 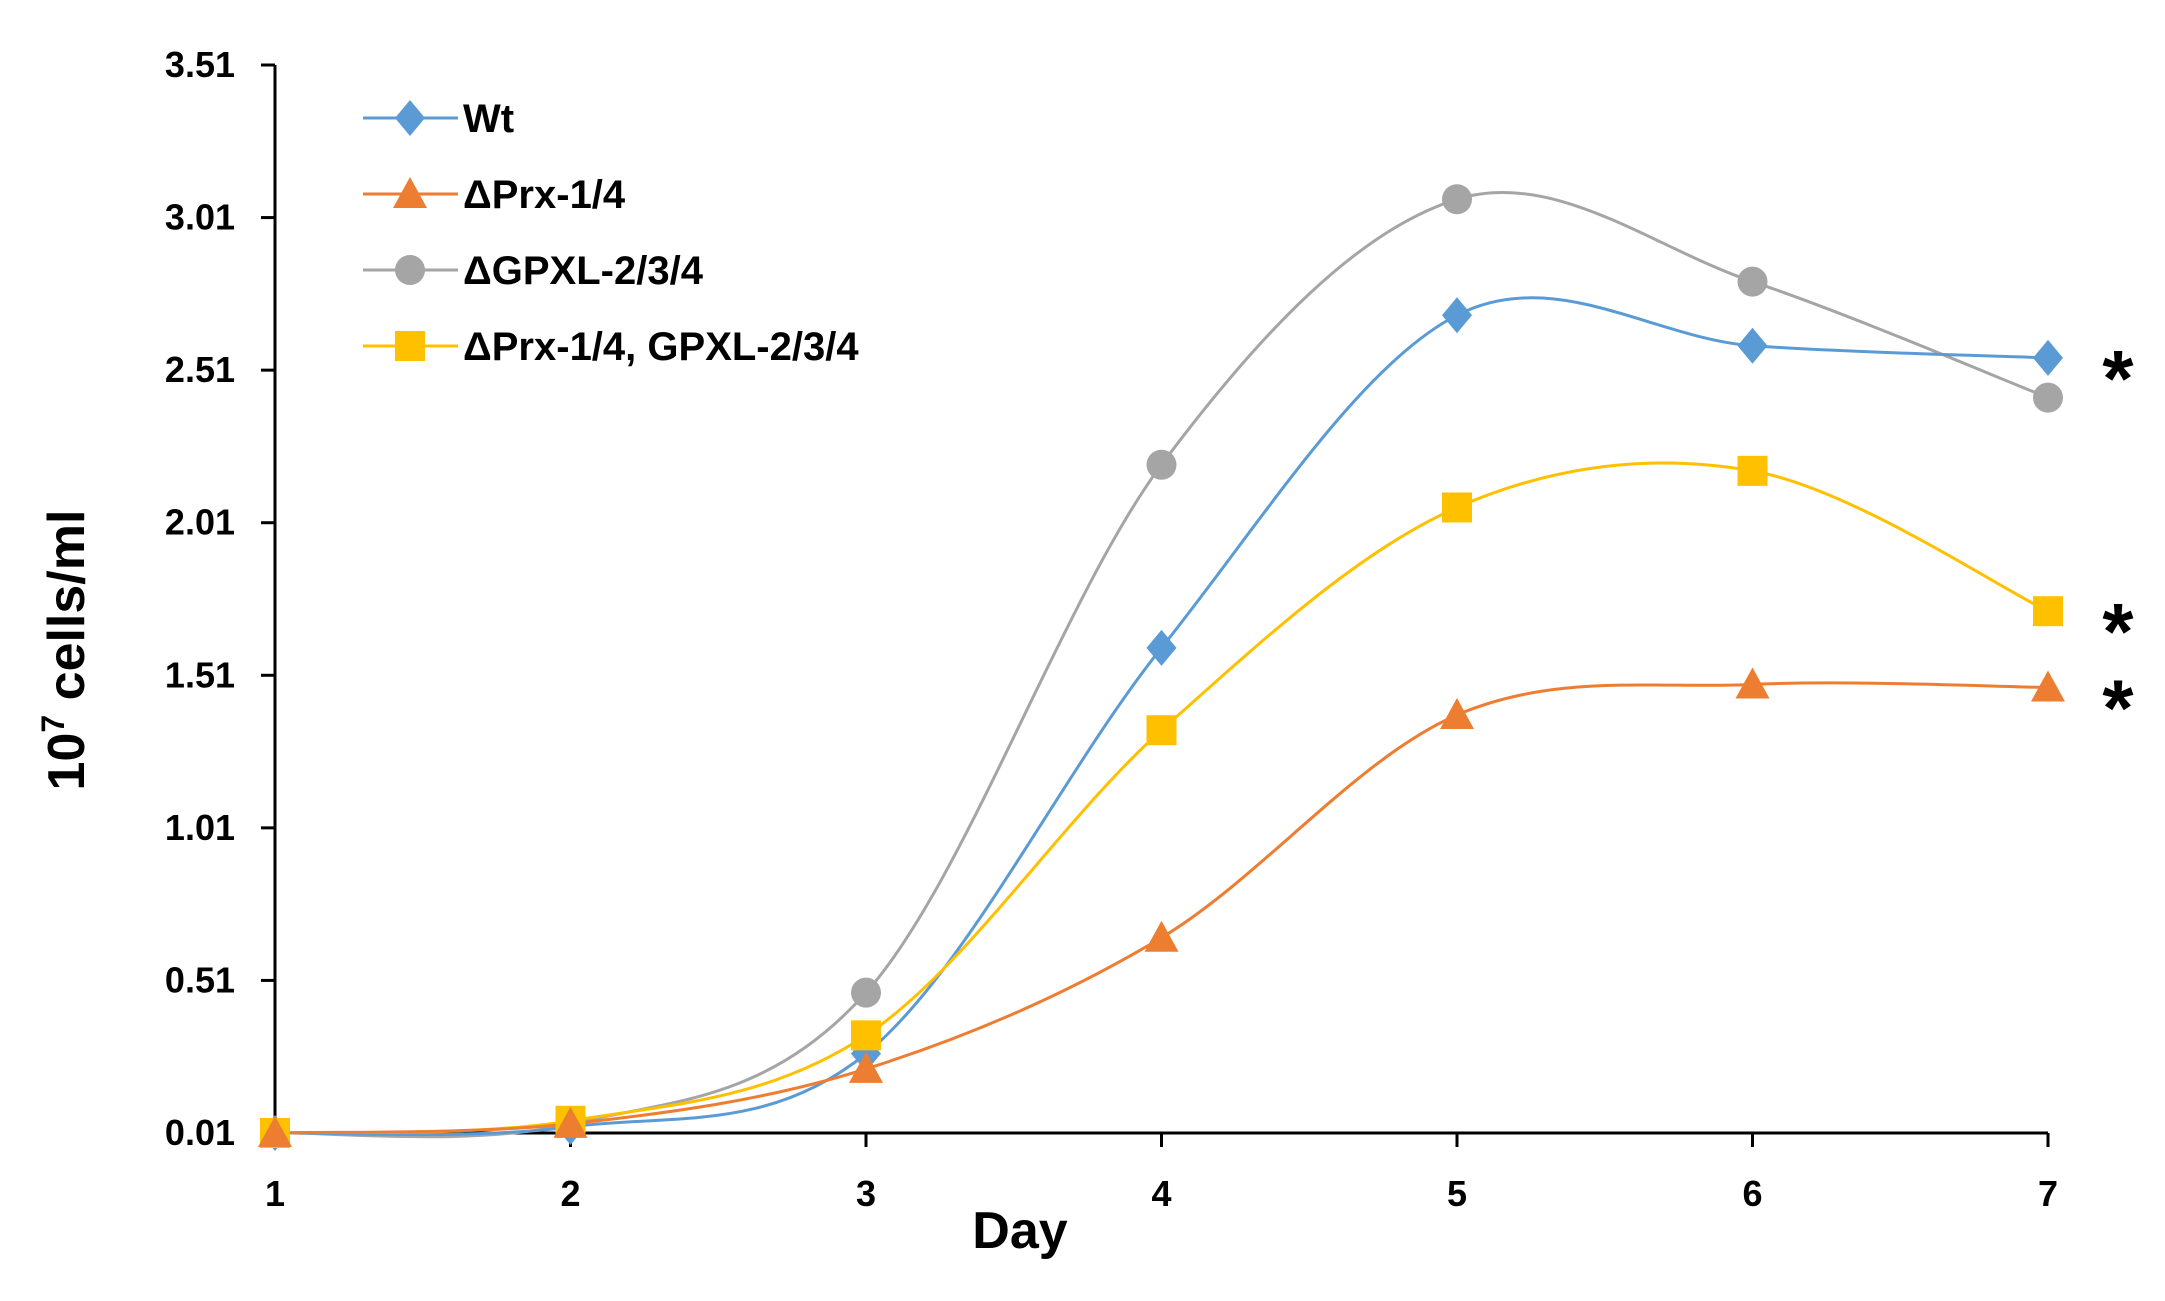 What do you see at coordinates (200, 827) in the screenshot?
I see `y-tick-label: 1.01` at bounding box center [200, 827].